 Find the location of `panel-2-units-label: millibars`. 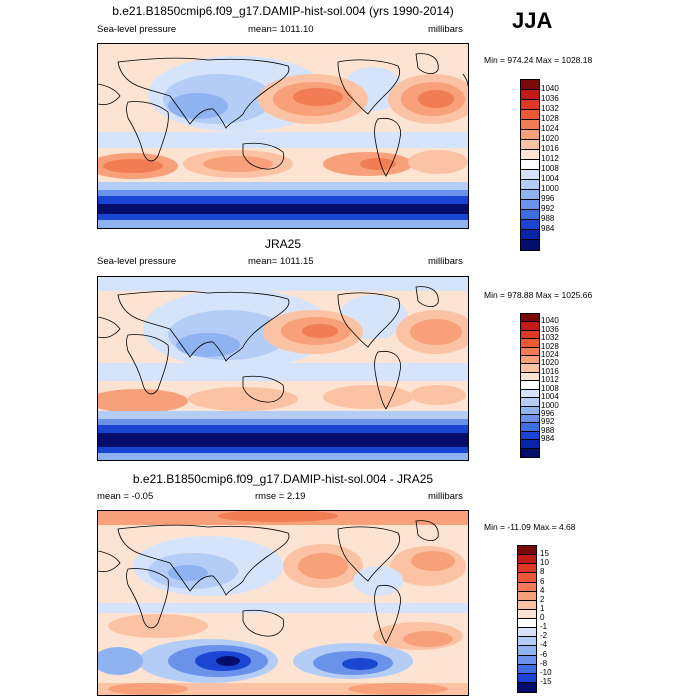

panel-2-units-label: millibars is located at coordinates (445, 261).